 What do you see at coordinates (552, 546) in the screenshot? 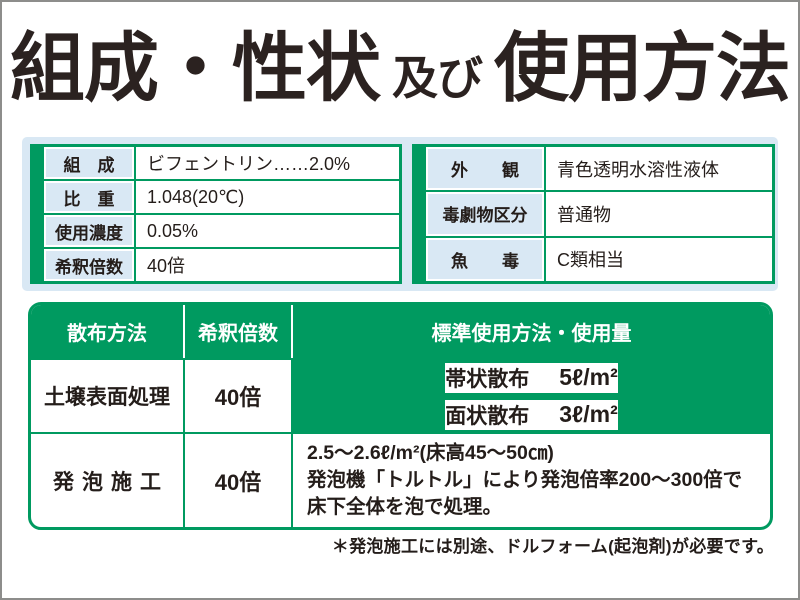
I see `footnote: ＊発泡施工には別途、ドルフォーム(起泡剤)が必要です。` at bounding box center [552, 546].